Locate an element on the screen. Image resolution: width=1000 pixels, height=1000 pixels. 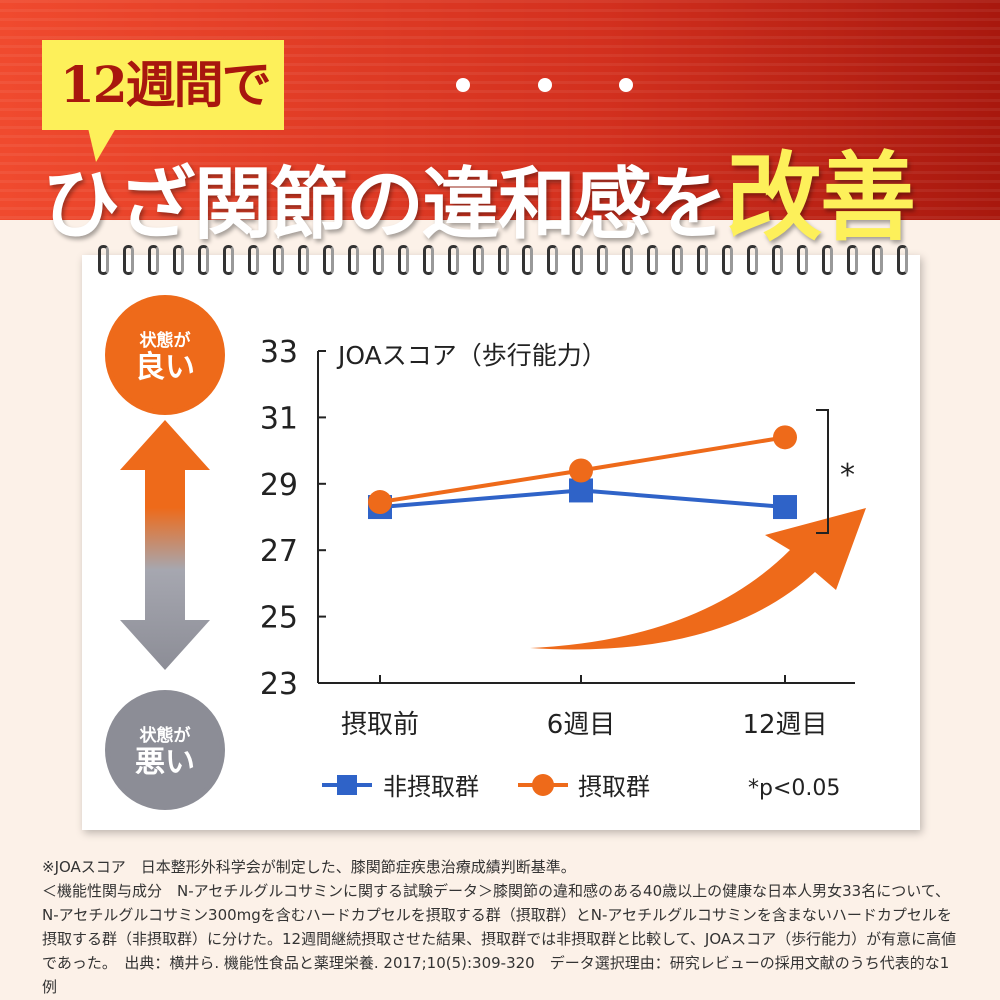
y-tick-label: 23 is located at coordinates (279, 684).